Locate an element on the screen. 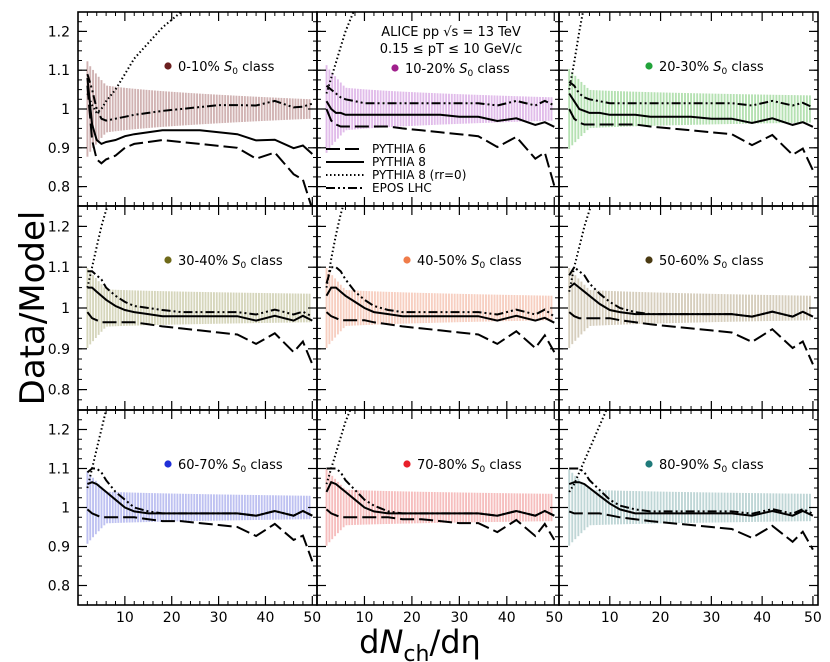 The image size is (830, 662). class-label-range: 40-50% is located at coordinates (444, 261).